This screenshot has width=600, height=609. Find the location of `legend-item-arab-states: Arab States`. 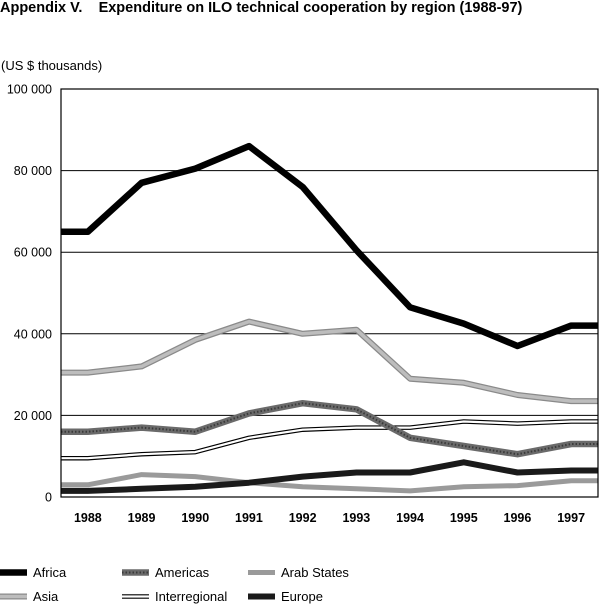

legend-item-arab-states: Arab States is located at coordinates (298, 572).